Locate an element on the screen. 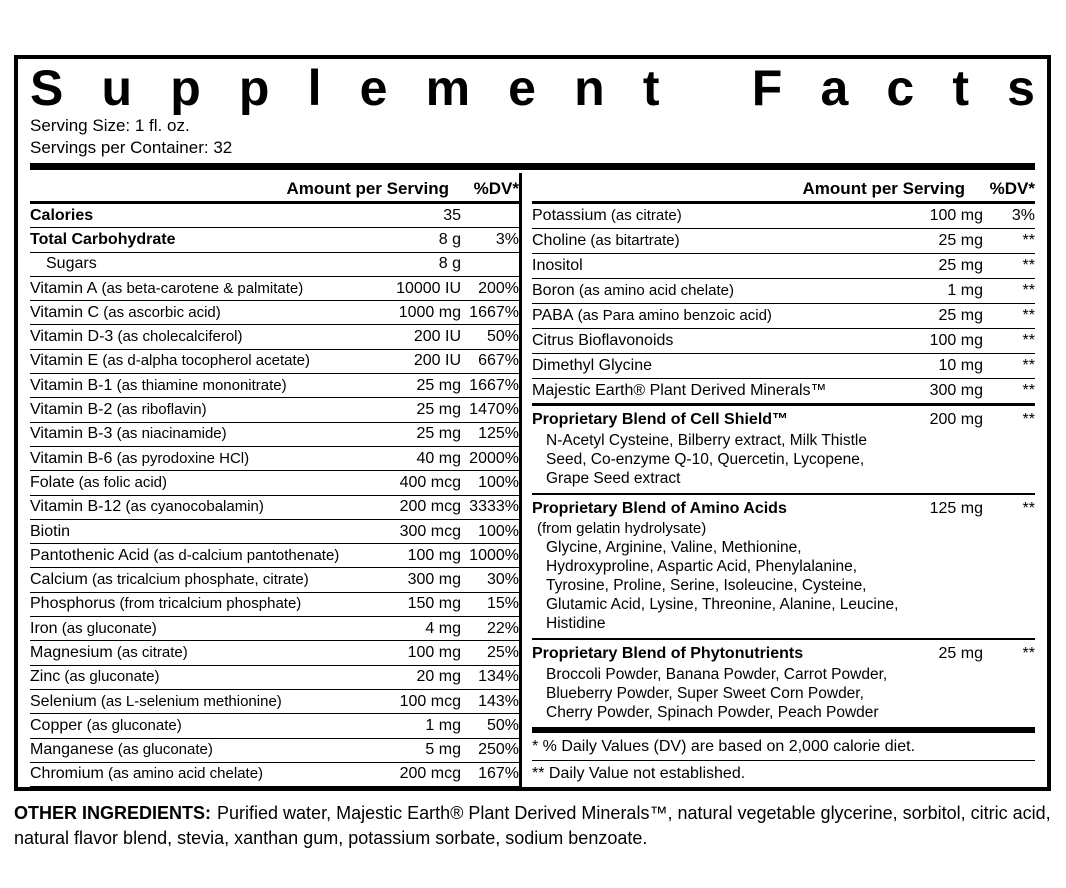 The width and height of the screenshot is (1066, 888). title-letter: t is located at coordinates (960, 88).